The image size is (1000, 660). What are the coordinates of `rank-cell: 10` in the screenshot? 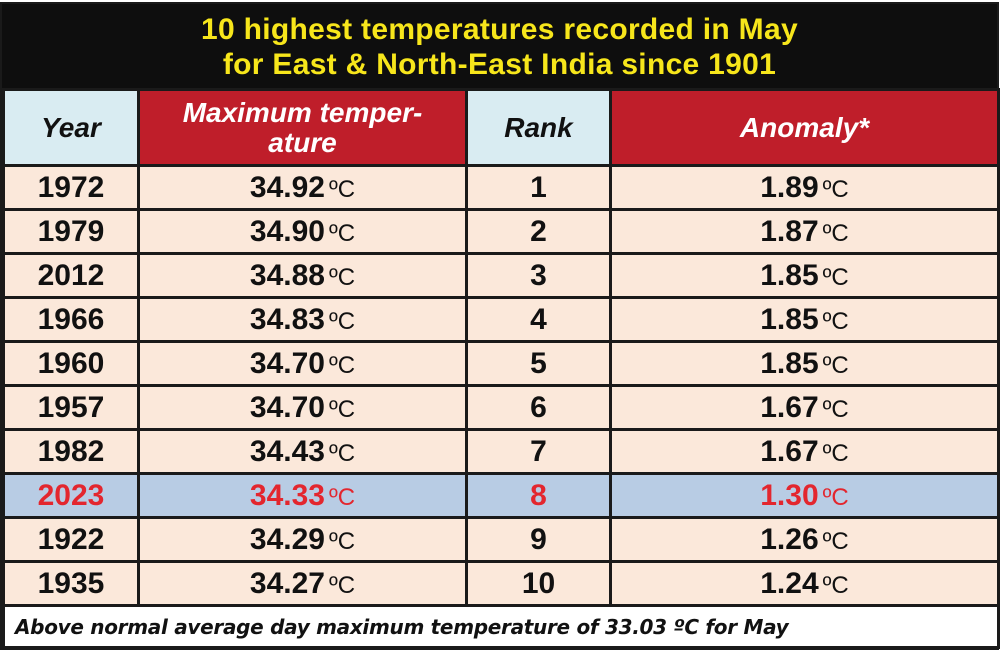 It's located at (538, 583).